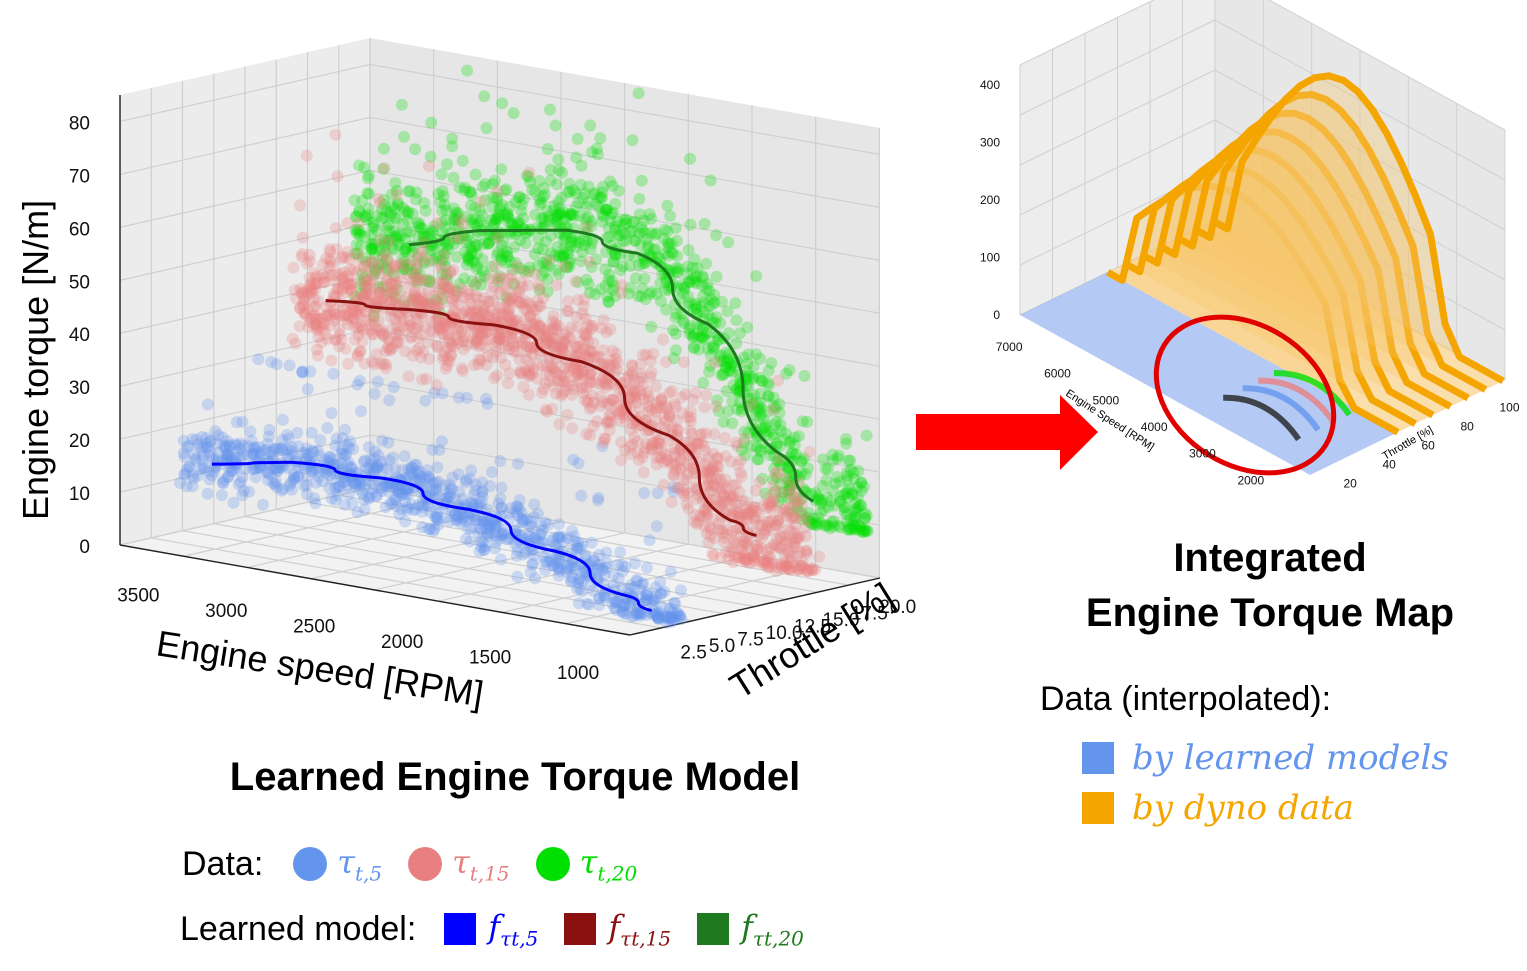 The image size is (1527, 971). I want to click on grid-line-torque, so click(500, 480).